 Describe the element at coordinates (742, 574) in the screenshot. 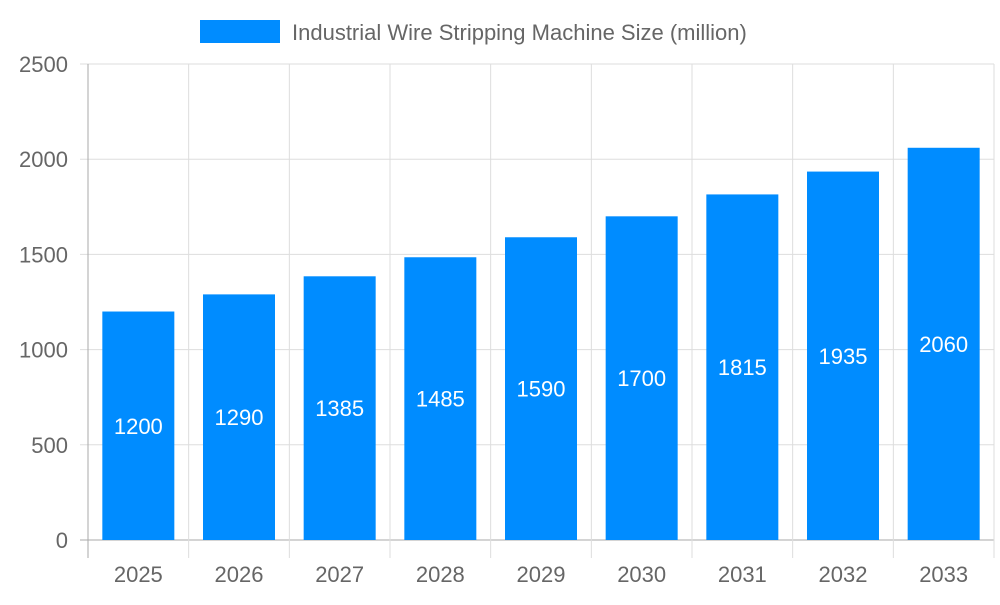

I see `x-tick-label: 2031` at that location.